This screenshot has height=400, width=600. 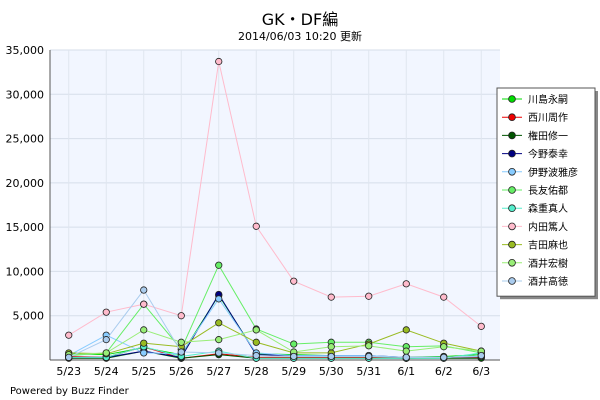 What do you see at coordinates (25, 94) in the screenshot?
I see `y-tick-label: 30,000` at bounding box center [25, 94].